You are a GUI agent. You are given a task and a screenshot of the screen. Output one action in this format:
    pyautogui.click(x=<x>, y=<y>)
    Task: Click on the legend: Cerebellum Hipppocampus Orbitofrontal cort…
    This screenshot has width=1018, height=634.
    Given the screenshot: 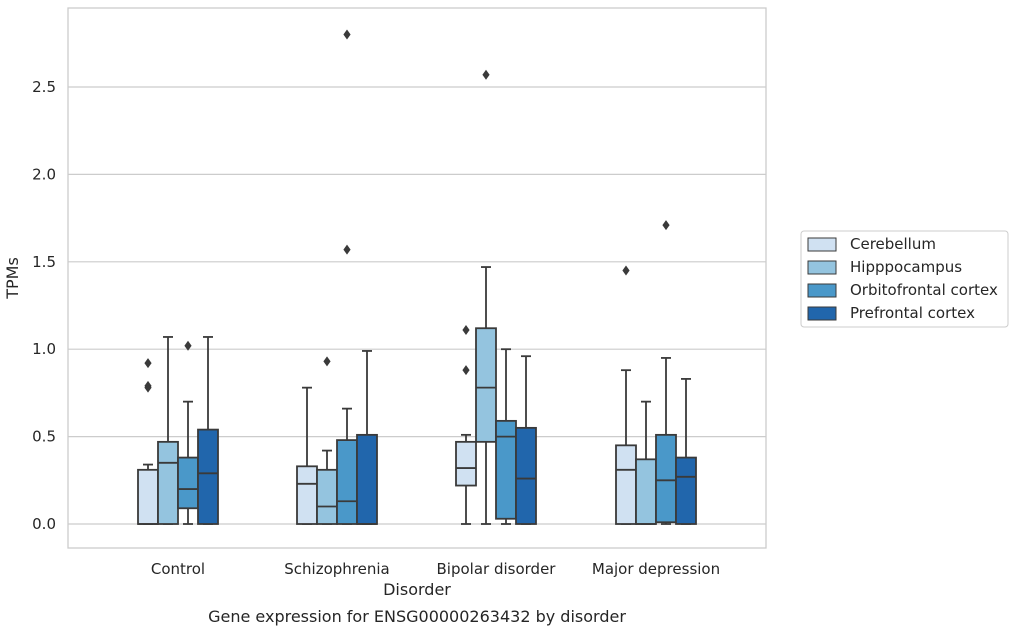 What is the action you would take?
    pyautogui.click(x=904, y=279)
    